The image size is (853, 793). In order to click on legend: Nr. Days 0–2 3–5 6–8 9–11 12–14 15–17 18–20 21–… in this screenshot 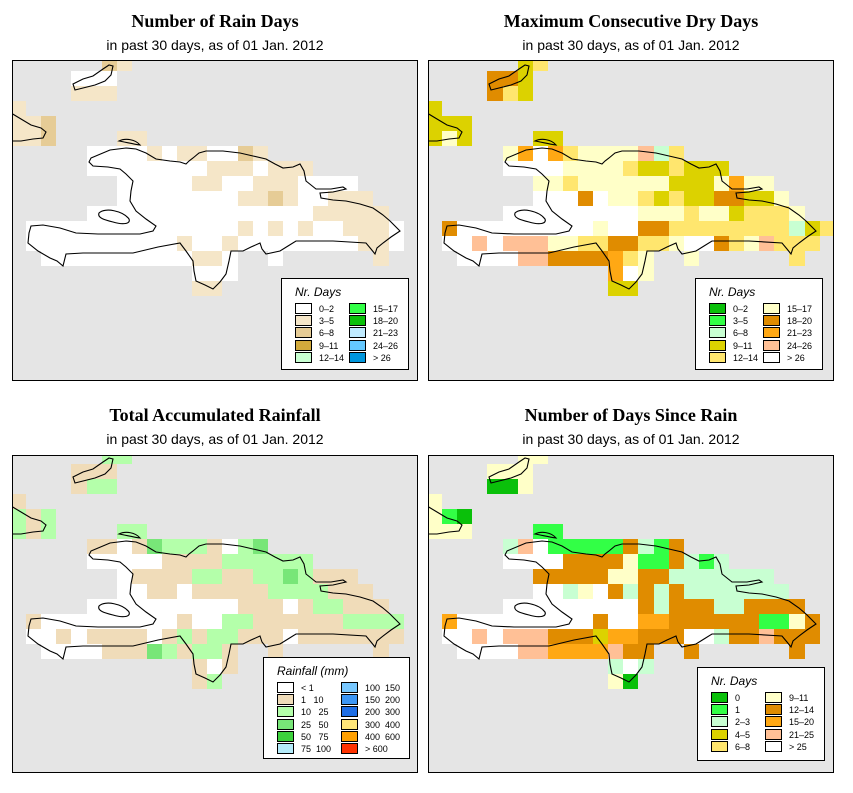, I will do `click(759, 324)`.